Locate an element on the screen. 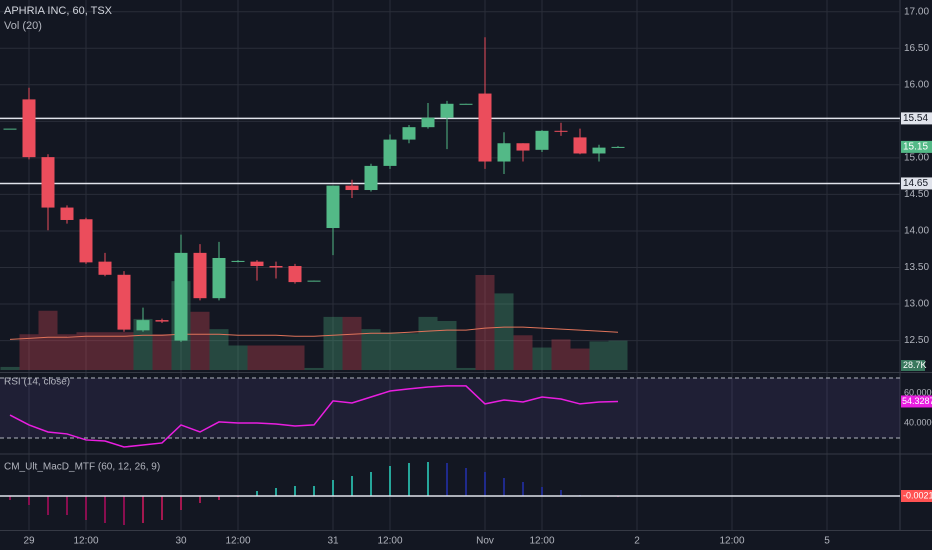 The image size is (932, 550). y-tick-label: 15.00 is located at coordinates (916, 158).